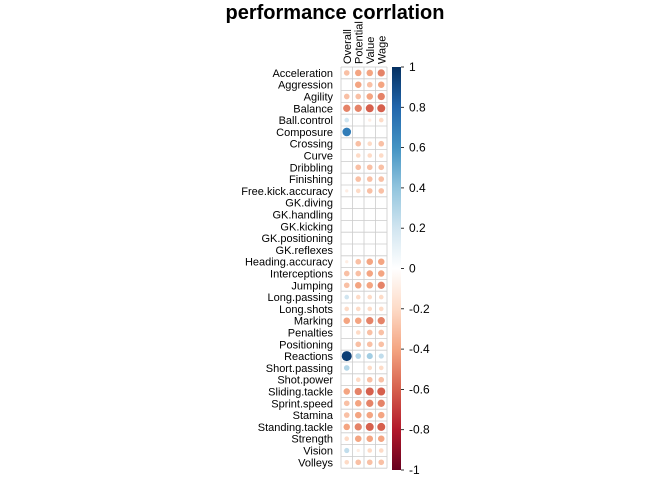  What do you see at coordinates (347, 309) in the screenshot?
I see `corr-cell-Long.shots-Overall` at bounding box center [347, 309].